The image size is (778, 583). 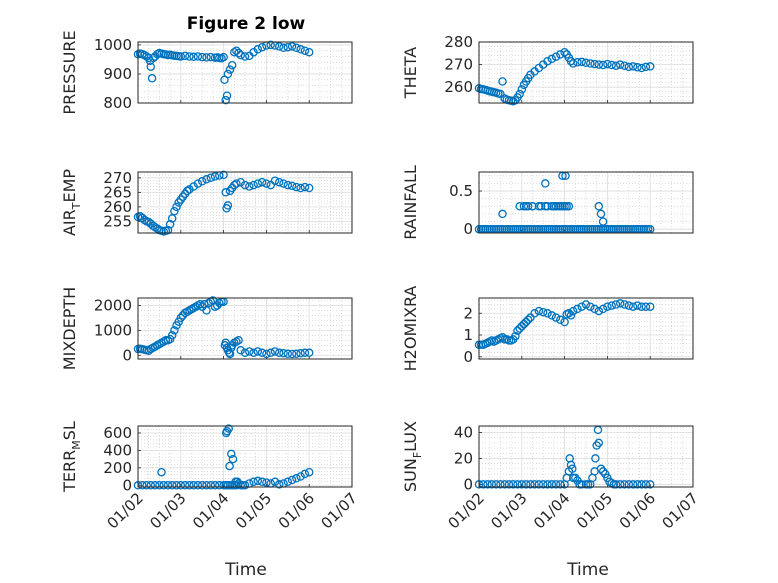 What do you see at coordinates (117, 207) in the screenshot?
I see `y-tick-label: 260` at bounding box center [117, 207].